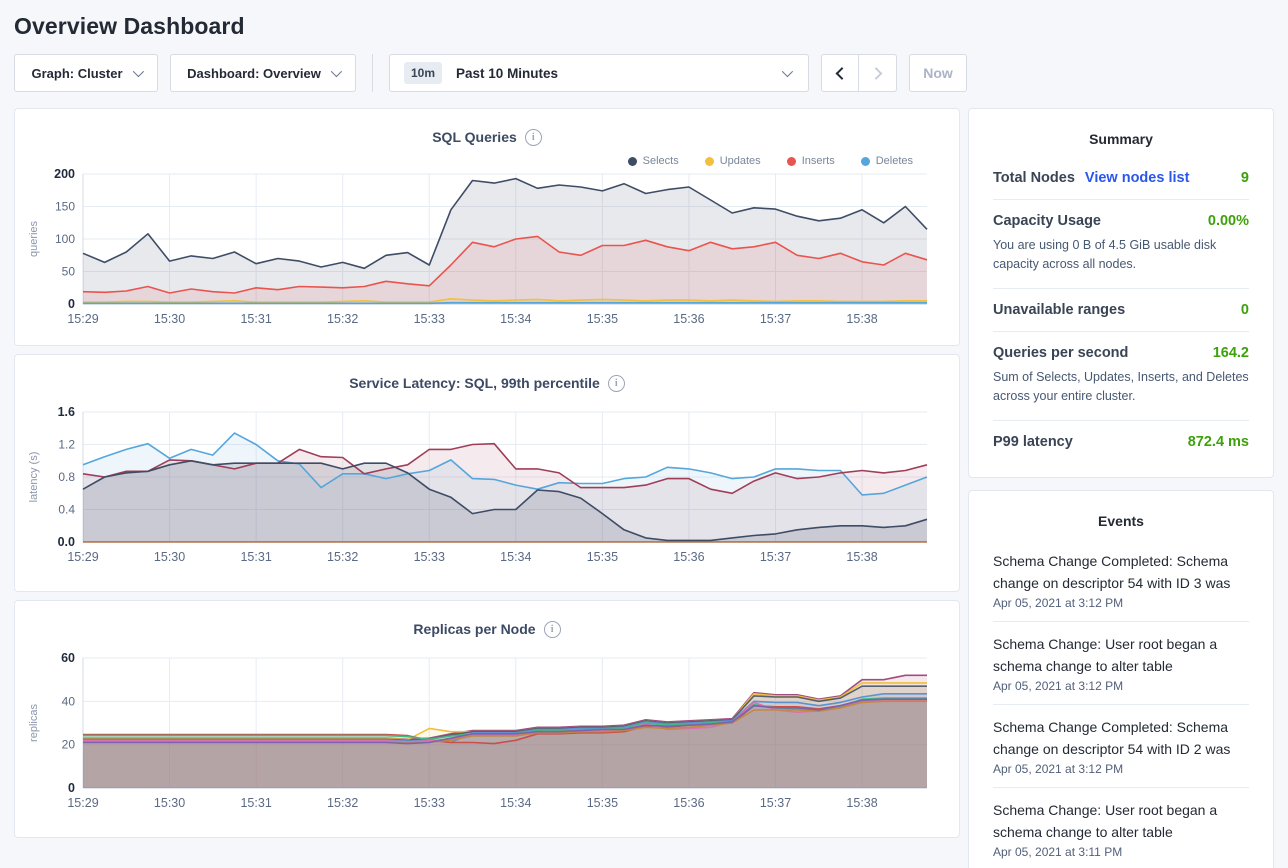 This screenshot has width=1288, height=868. Describe the element at coordinates (1121, 139) in the screenshot. I see `summary-title: Summary` at that location.